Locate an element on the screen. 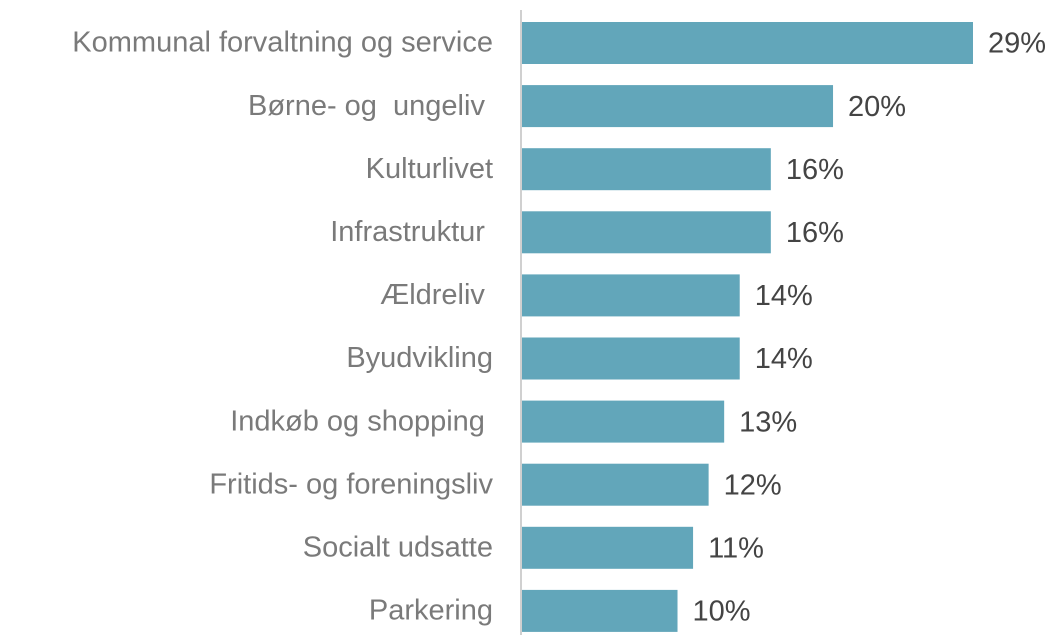 This screenshot has width=1049, height=635. category-label: Børne- og ungeliv is located at coordinates (370, 106).